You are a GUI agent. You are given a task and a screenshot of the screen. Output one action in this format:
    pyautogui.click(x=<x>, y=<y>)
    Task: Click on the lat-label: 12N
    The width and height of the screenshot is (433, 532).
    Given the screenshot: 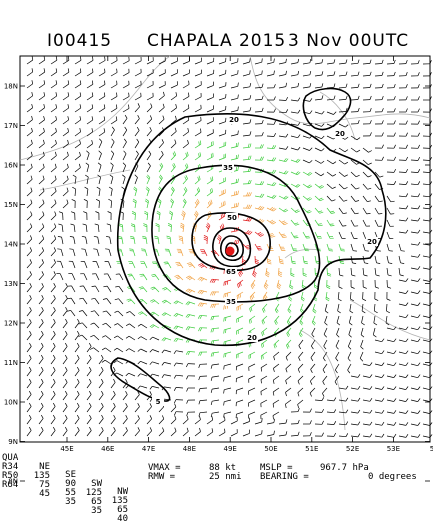 What is the action you would take?
    pyautogui.click(x=11, y=324)
    